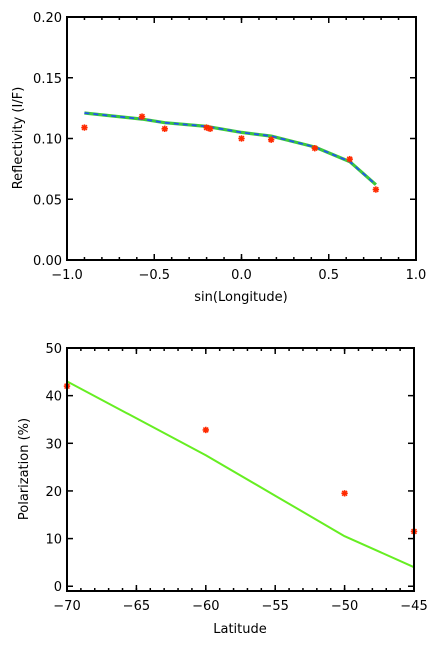 This screenshot has height=646, width=436. What do you see at coordinates (344, 606) in the screenshot?
I see `polarization-x-tick-label: −50` at bounding box center [344, 606].